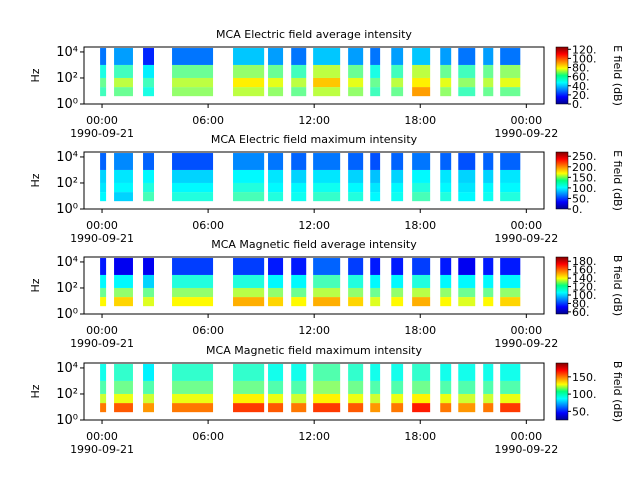 The image size is (640, 480). Describe the element at coordinates (584, 156) in the screenshot. I see `colorbar-tick-label: 250.` at that location.